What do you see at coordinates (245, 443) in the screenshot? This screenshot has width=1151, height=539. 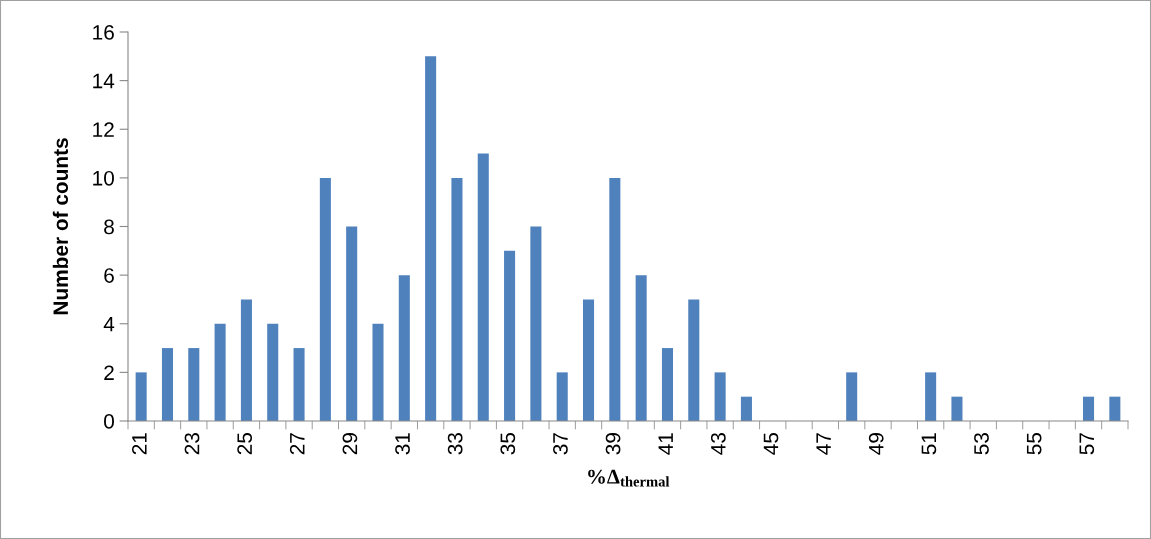 I see `x-tick-label: 25` at bounding box center [245, 443].